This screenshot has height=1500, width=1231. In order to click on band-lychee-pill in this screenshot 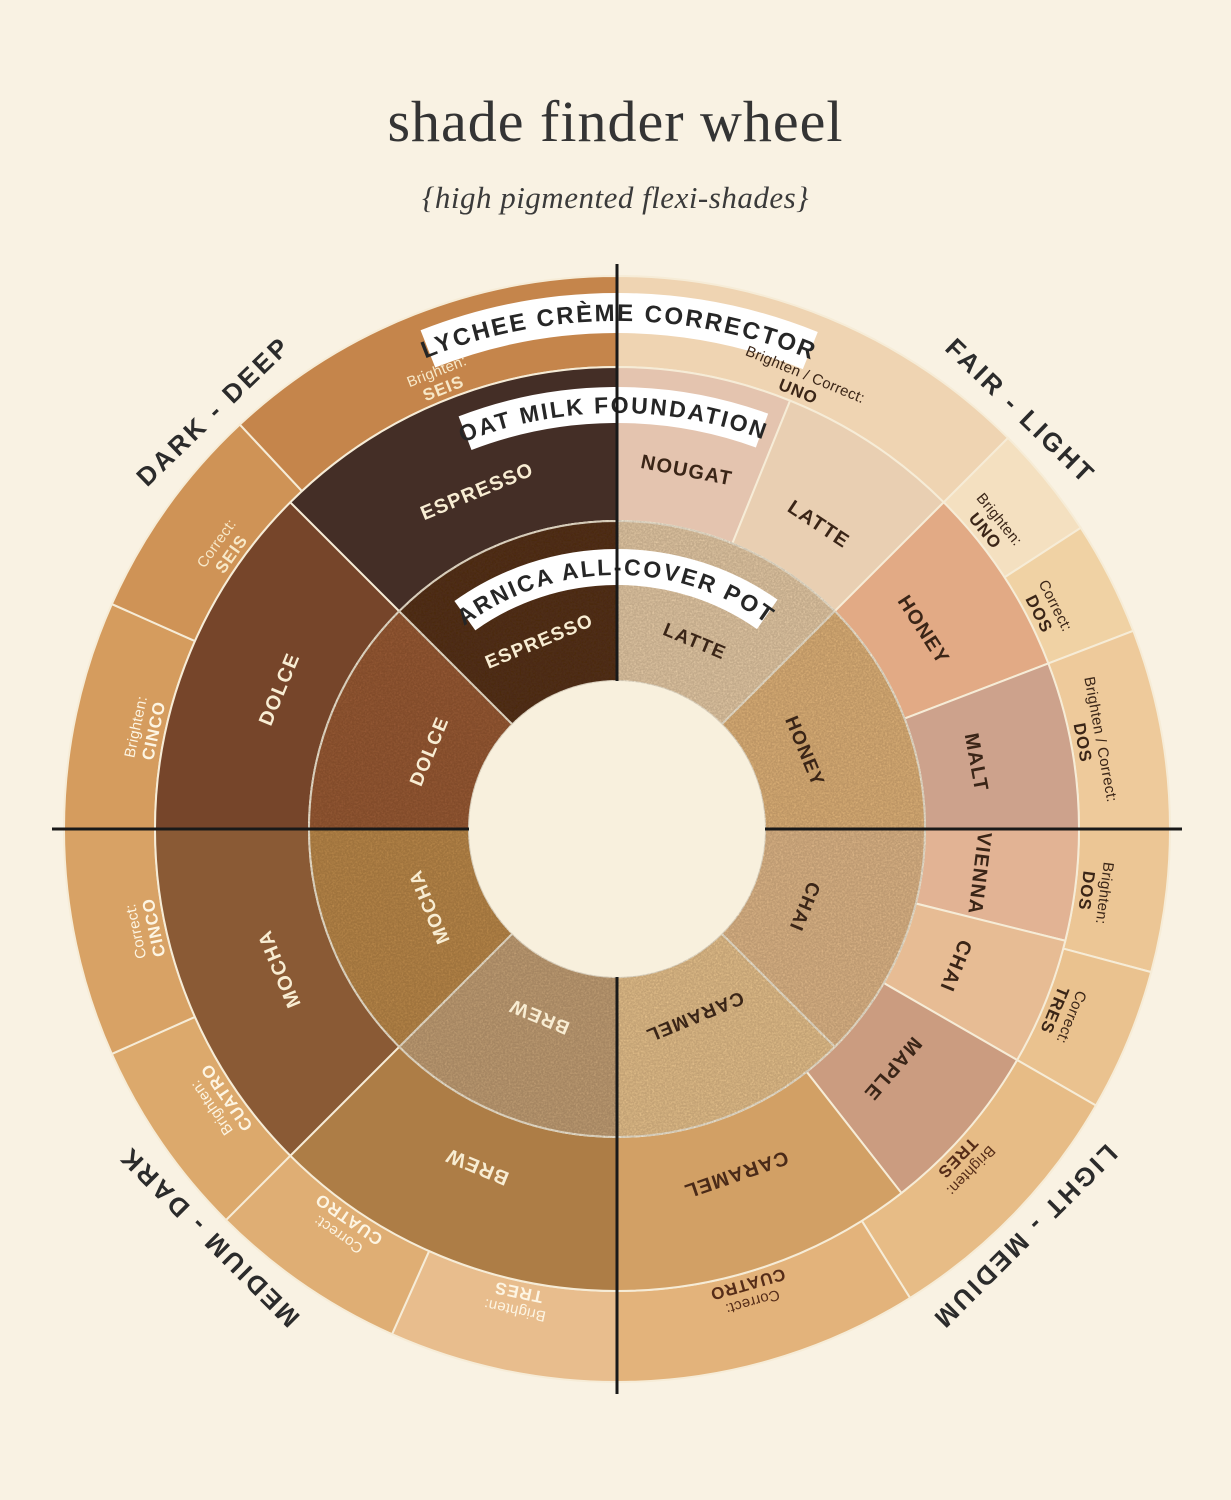, I will do `click(619, 331)`.